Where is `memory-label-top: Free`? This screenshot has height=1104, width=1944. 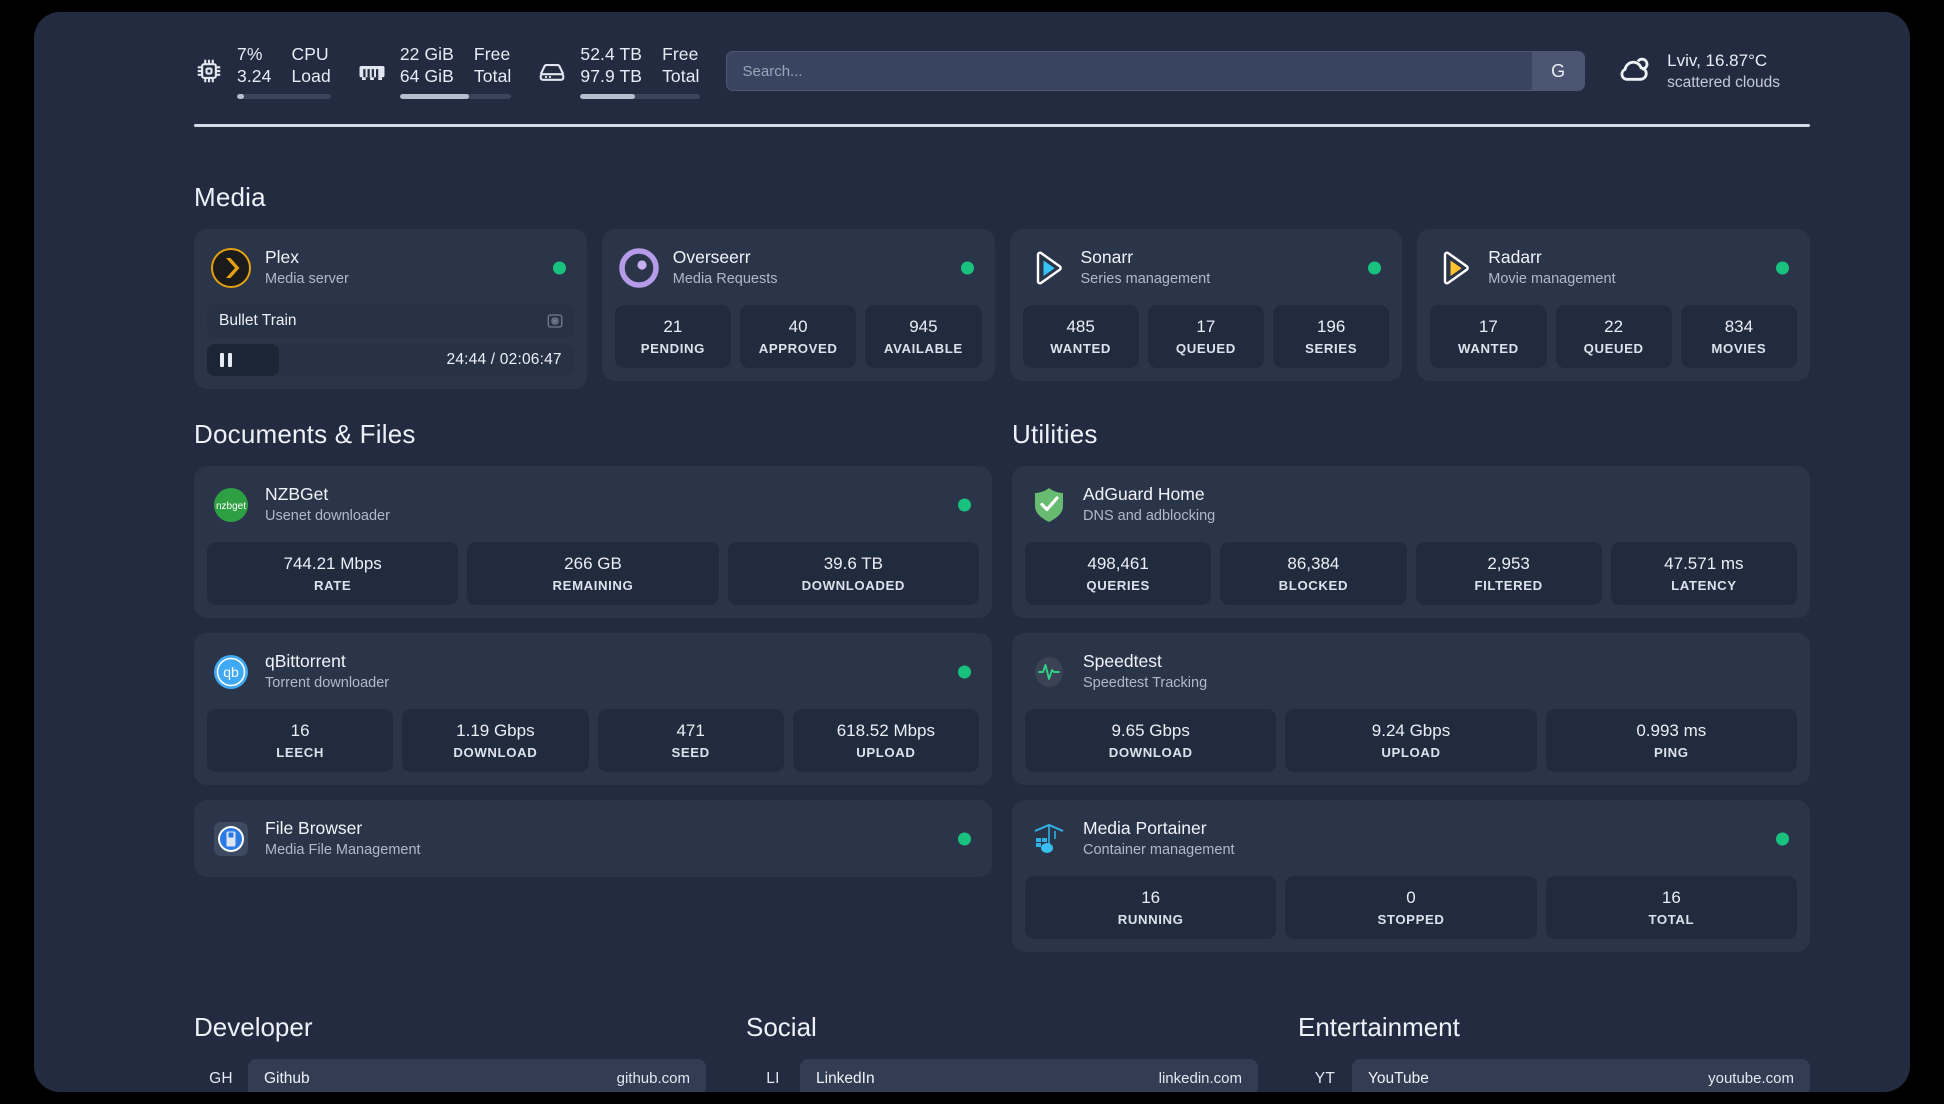 memory-label-top: Free is located at coordinates (492, 53).